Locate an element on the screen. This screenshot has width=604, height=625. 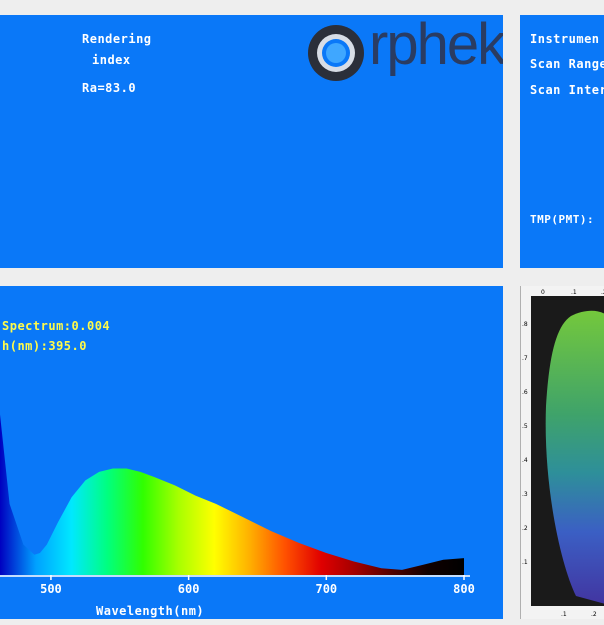
orphek-logo-text: rphek is located at coordinates (436, 46).